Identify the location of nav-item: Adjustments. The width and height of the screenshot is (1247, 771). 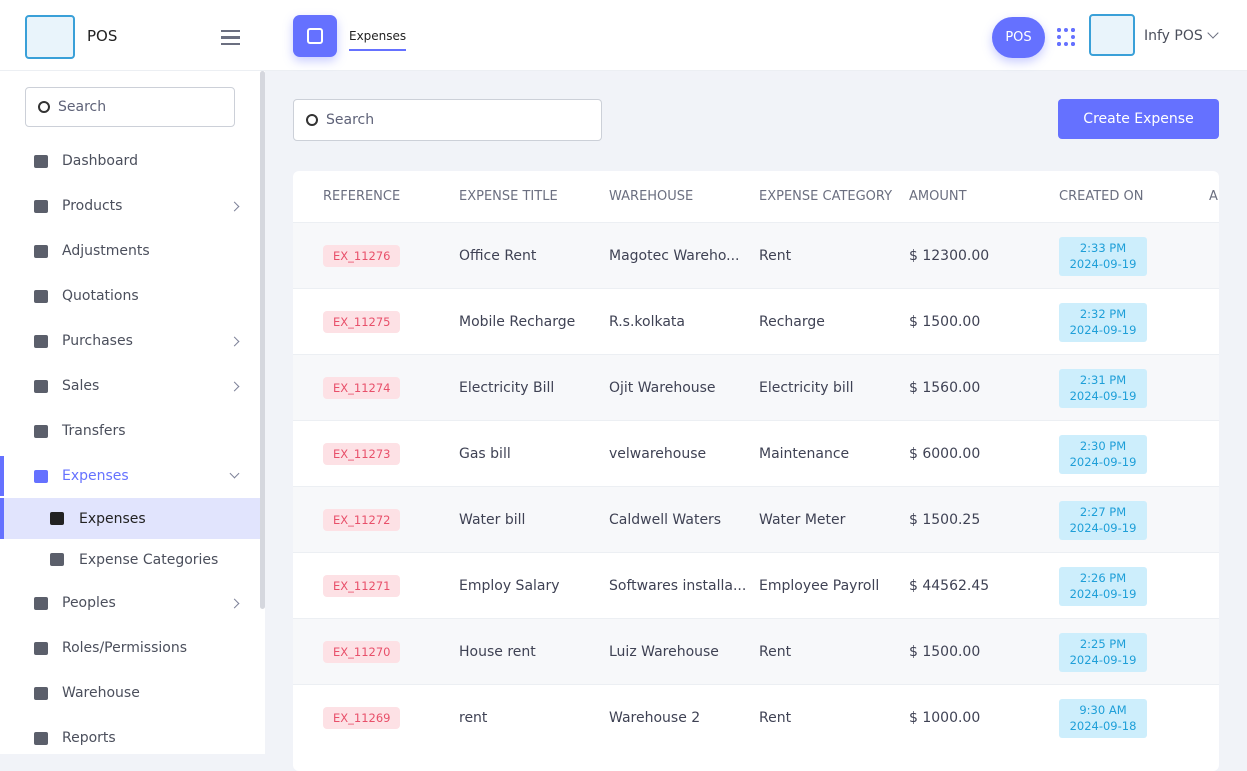
(130, 251).